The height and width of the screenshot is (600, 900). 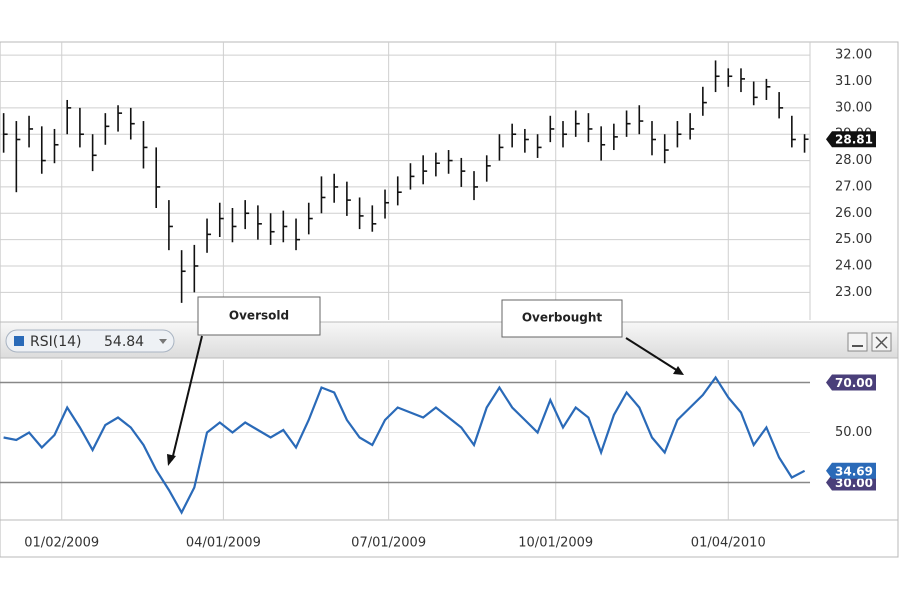 I want to click on last-value-bg, so click(x=851, y=470).